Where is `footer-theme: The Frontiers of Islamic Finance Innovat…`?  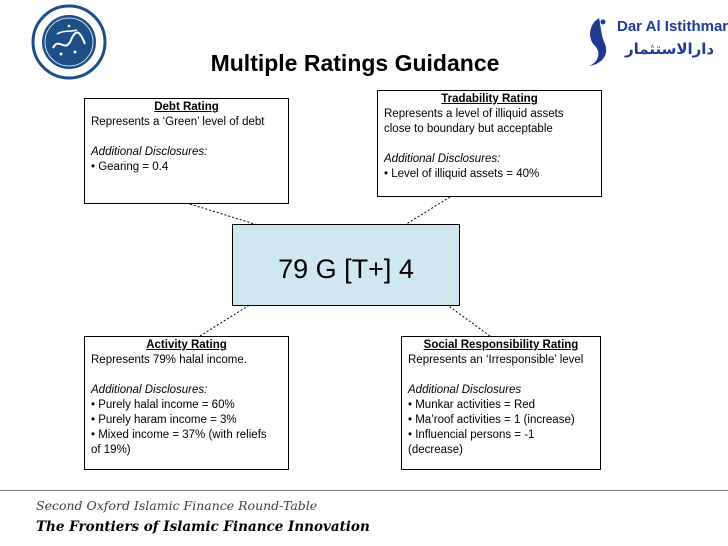 footer-theme: The Frontiers of Islamic Finance Innovat… is located at coordinates (203, 527).